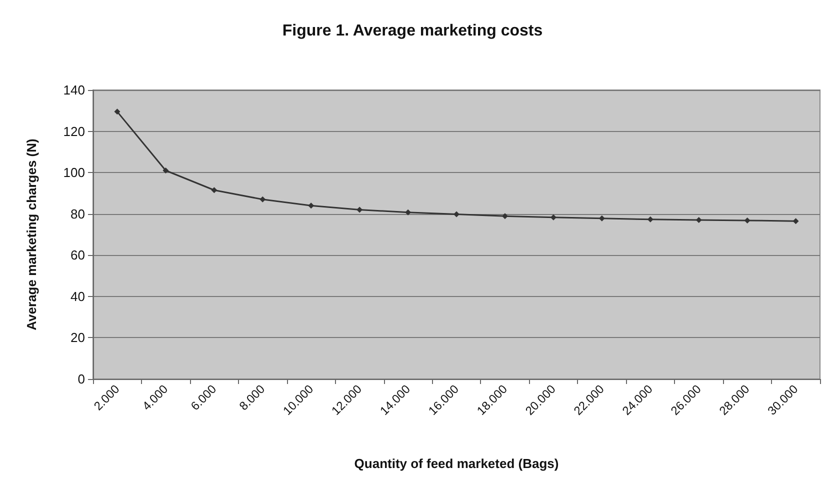  What do you see at coordinates (74, 90) in the screenshot?
I see `y-tick-label: 140` at bounding box center [74, 90].